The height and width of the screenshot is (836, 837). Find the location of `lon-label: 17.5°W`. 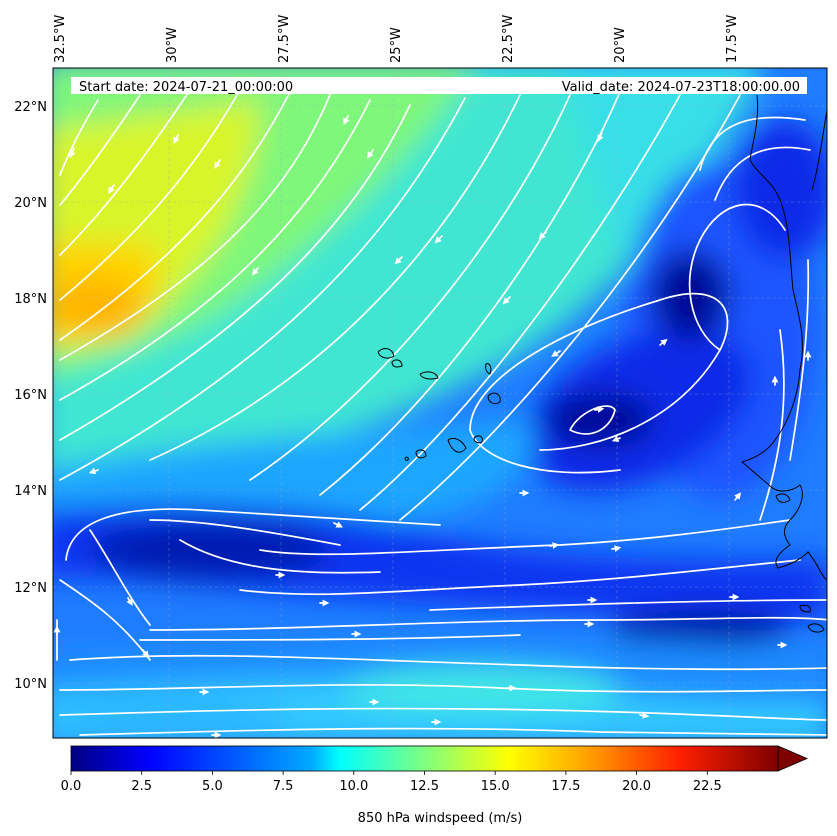

lon-label: 17.5°W is located at coordinates (732, 39).